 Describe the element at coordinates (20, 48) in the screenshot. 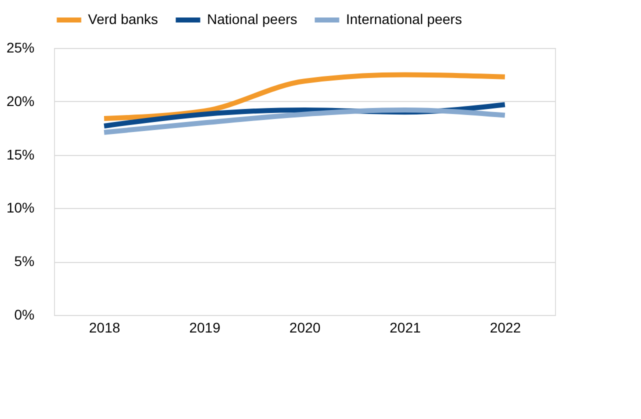

I see `y-tick-label: 25%` at that location.